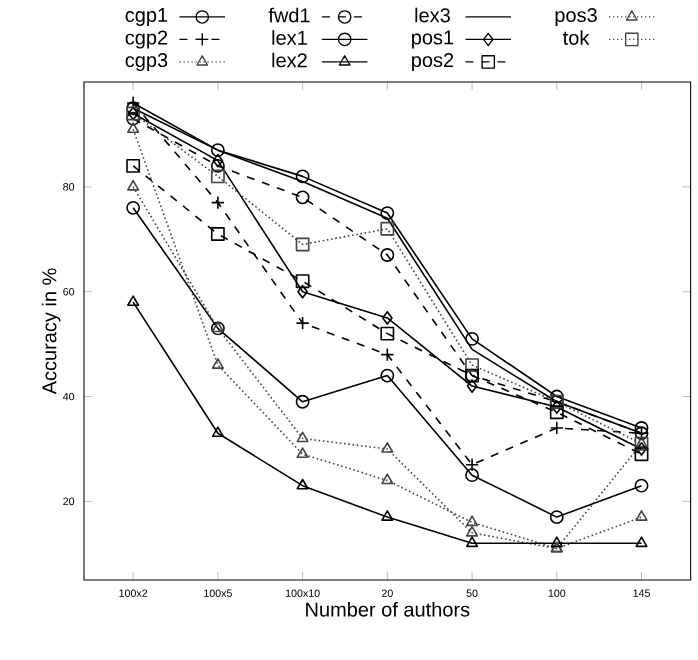 The image size is (698, 660). What do you see at coordinates (433, 62) in the screenshot?
I see `legend-label: pos2` at bounding box center [433, 62].